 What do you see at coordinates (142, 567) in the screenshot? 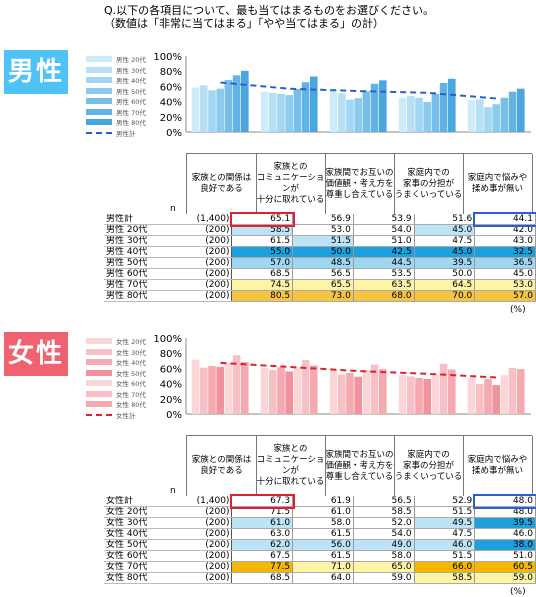
I see `row-label: 女性 70代` at bounding box center [142, 567].